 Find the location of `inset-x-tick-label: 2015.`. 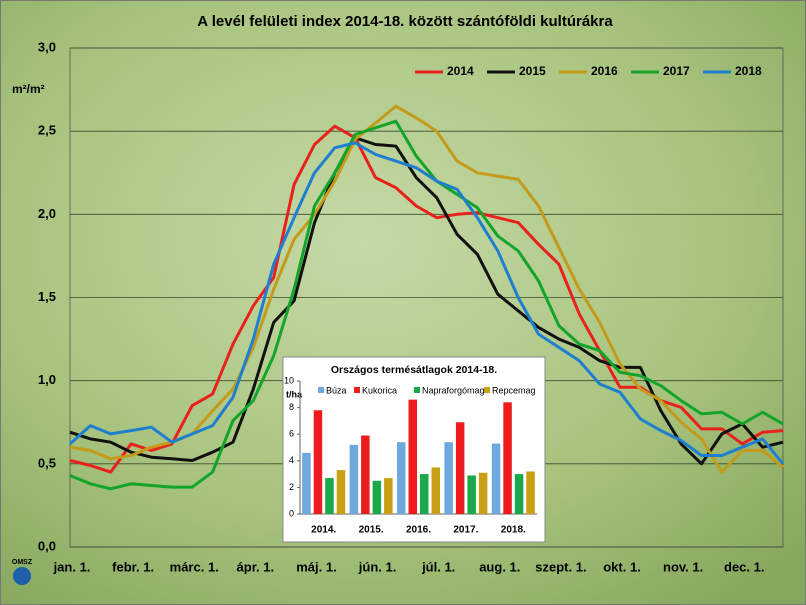

inset-x-tick-label: 2015. is located at coordinates (371, 530).